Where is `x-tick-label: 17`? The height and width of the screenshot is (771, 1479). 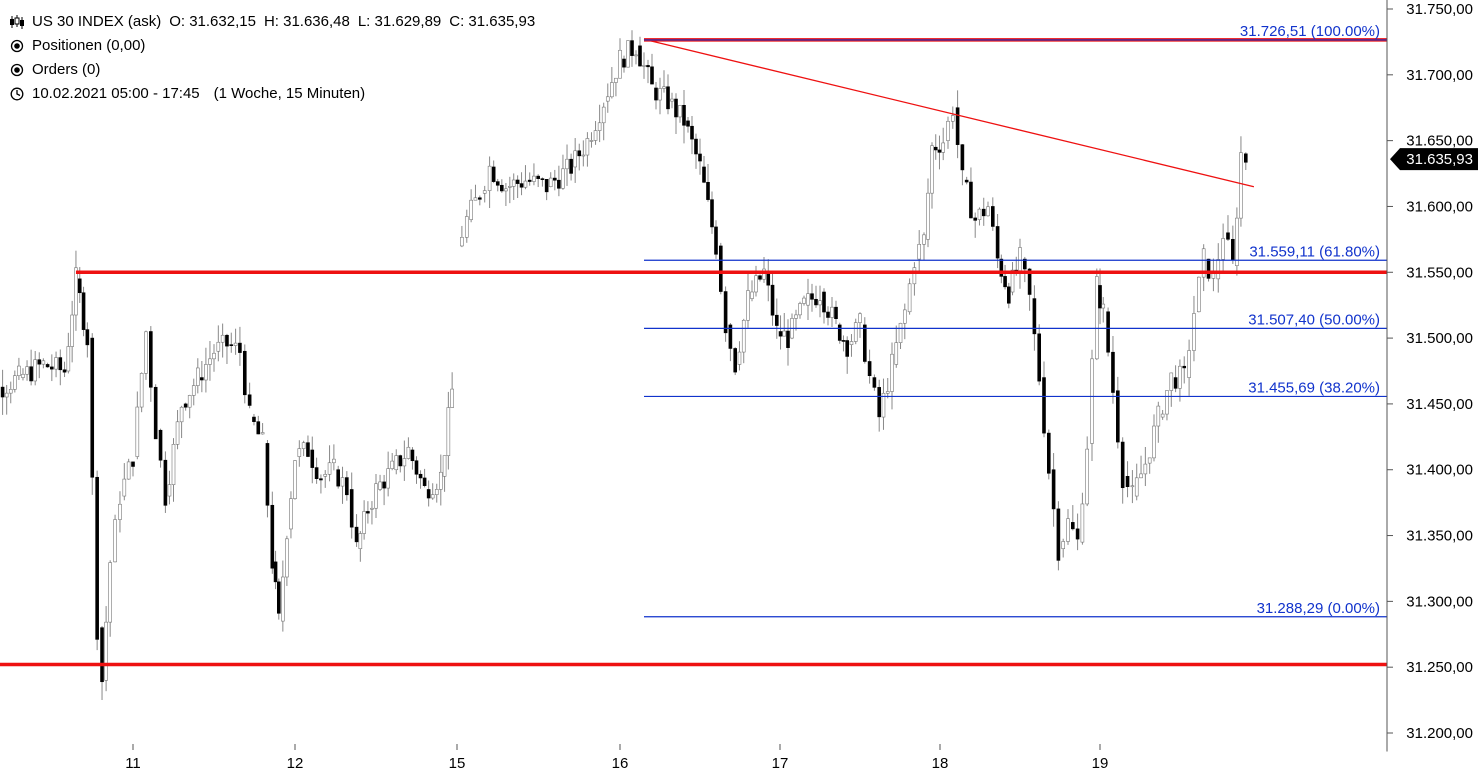
x-tick-label: 17 is located at coordinates (780, 763).